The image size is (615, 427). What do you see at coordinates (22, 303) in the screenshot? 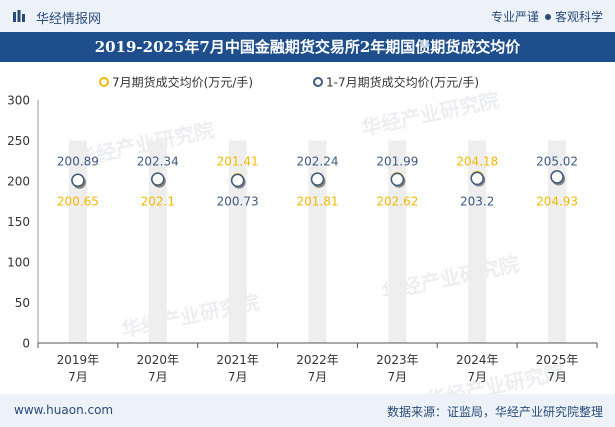
I see `y-tick-label: 50` at bounding box center [22, 303].